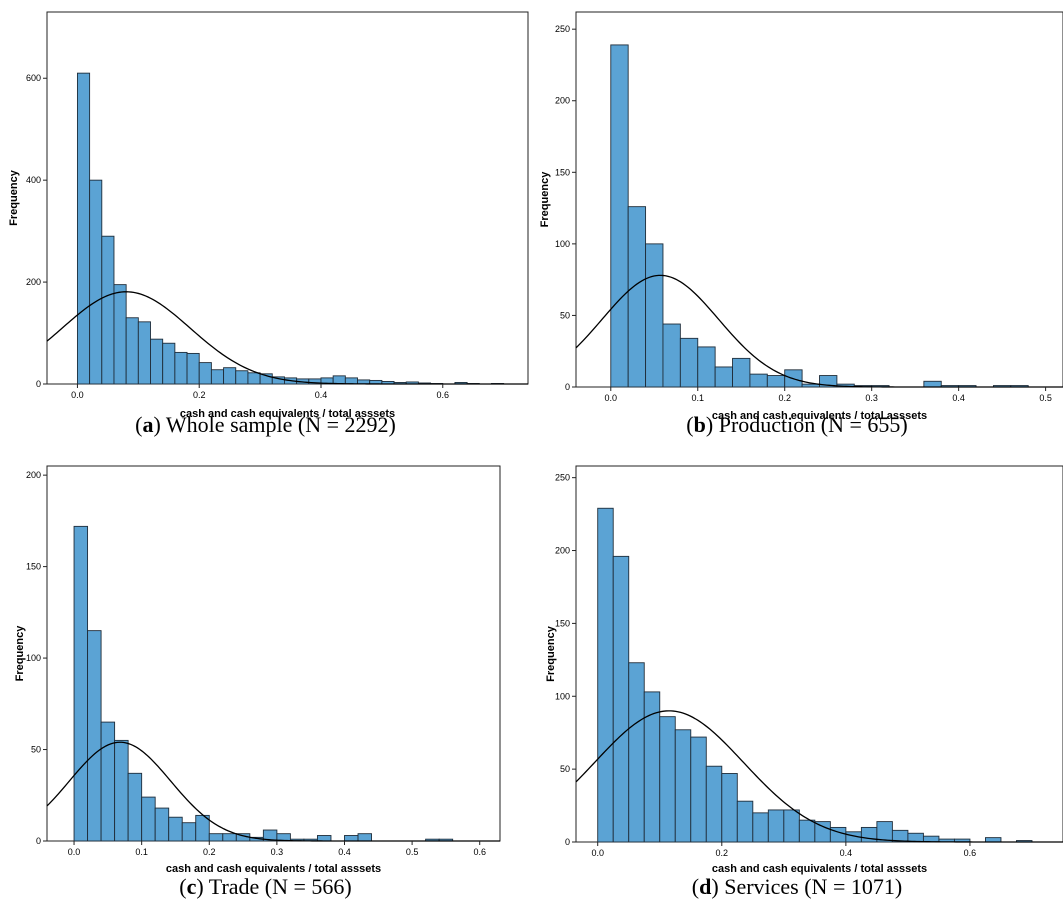  What do you see at coordinates (280, 424) in the screenshot?
I see `caption-text-a: Whole sample (N = 2292)` at bounding box center [280, 424].